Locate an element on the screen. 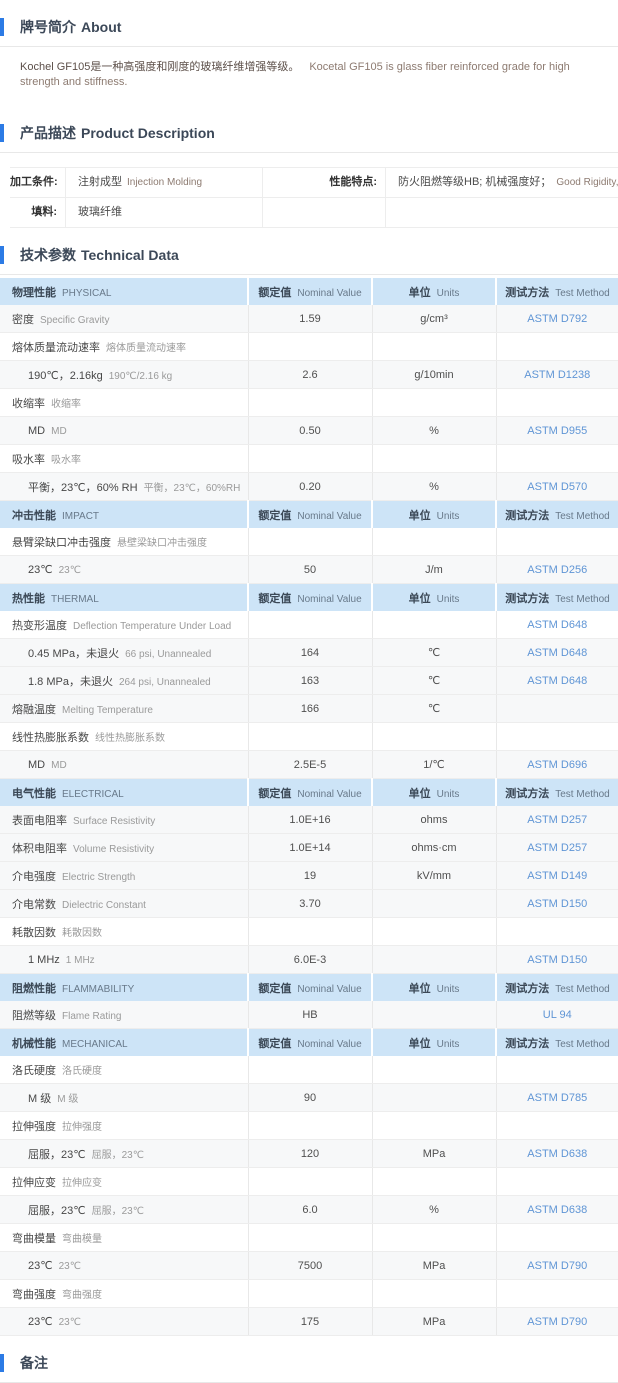 The image size is (618, 1383). test-method-link: UL 94 is located at coordinates (556, 1015).